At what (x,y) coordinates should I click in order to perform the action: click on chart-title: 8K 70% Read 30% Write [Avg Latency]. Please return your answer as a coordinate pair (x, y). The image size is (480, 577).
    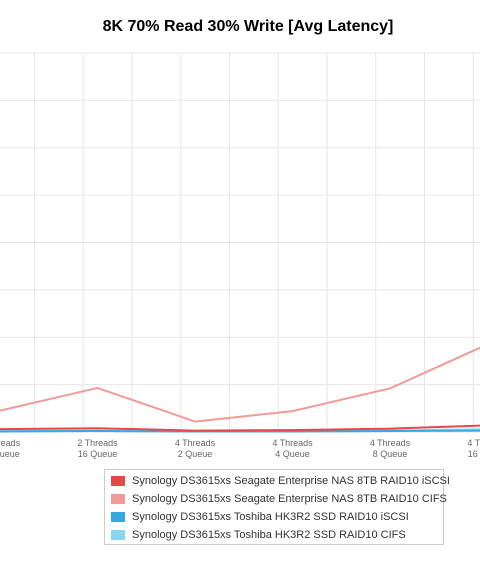
    Looking at the image, I should click on (248, 26).